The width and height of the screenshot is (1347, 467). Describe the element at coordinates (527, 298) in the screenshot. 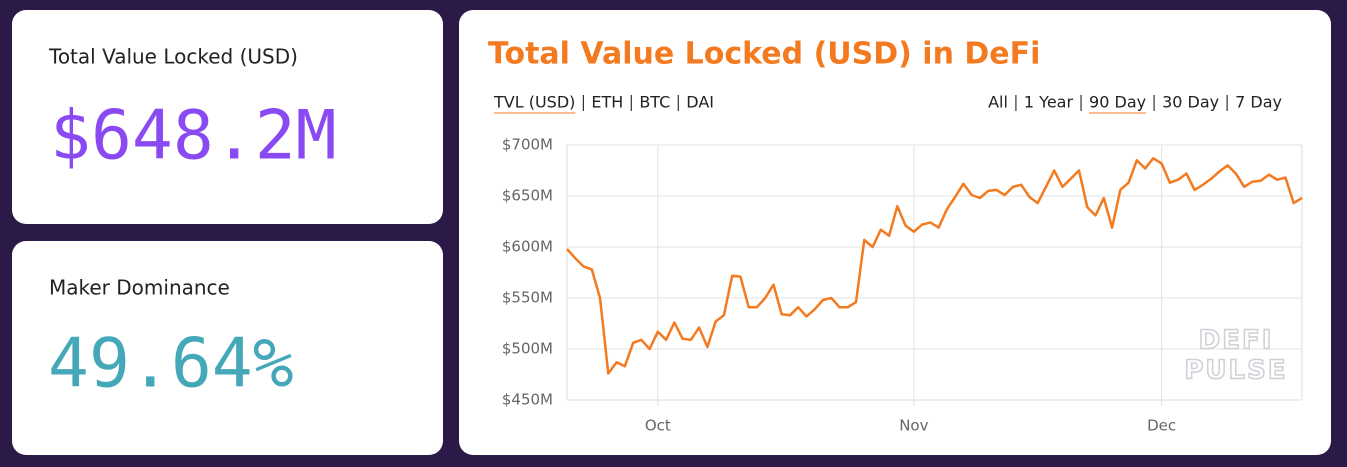

I see `y-tick-label: $550M` at that location.